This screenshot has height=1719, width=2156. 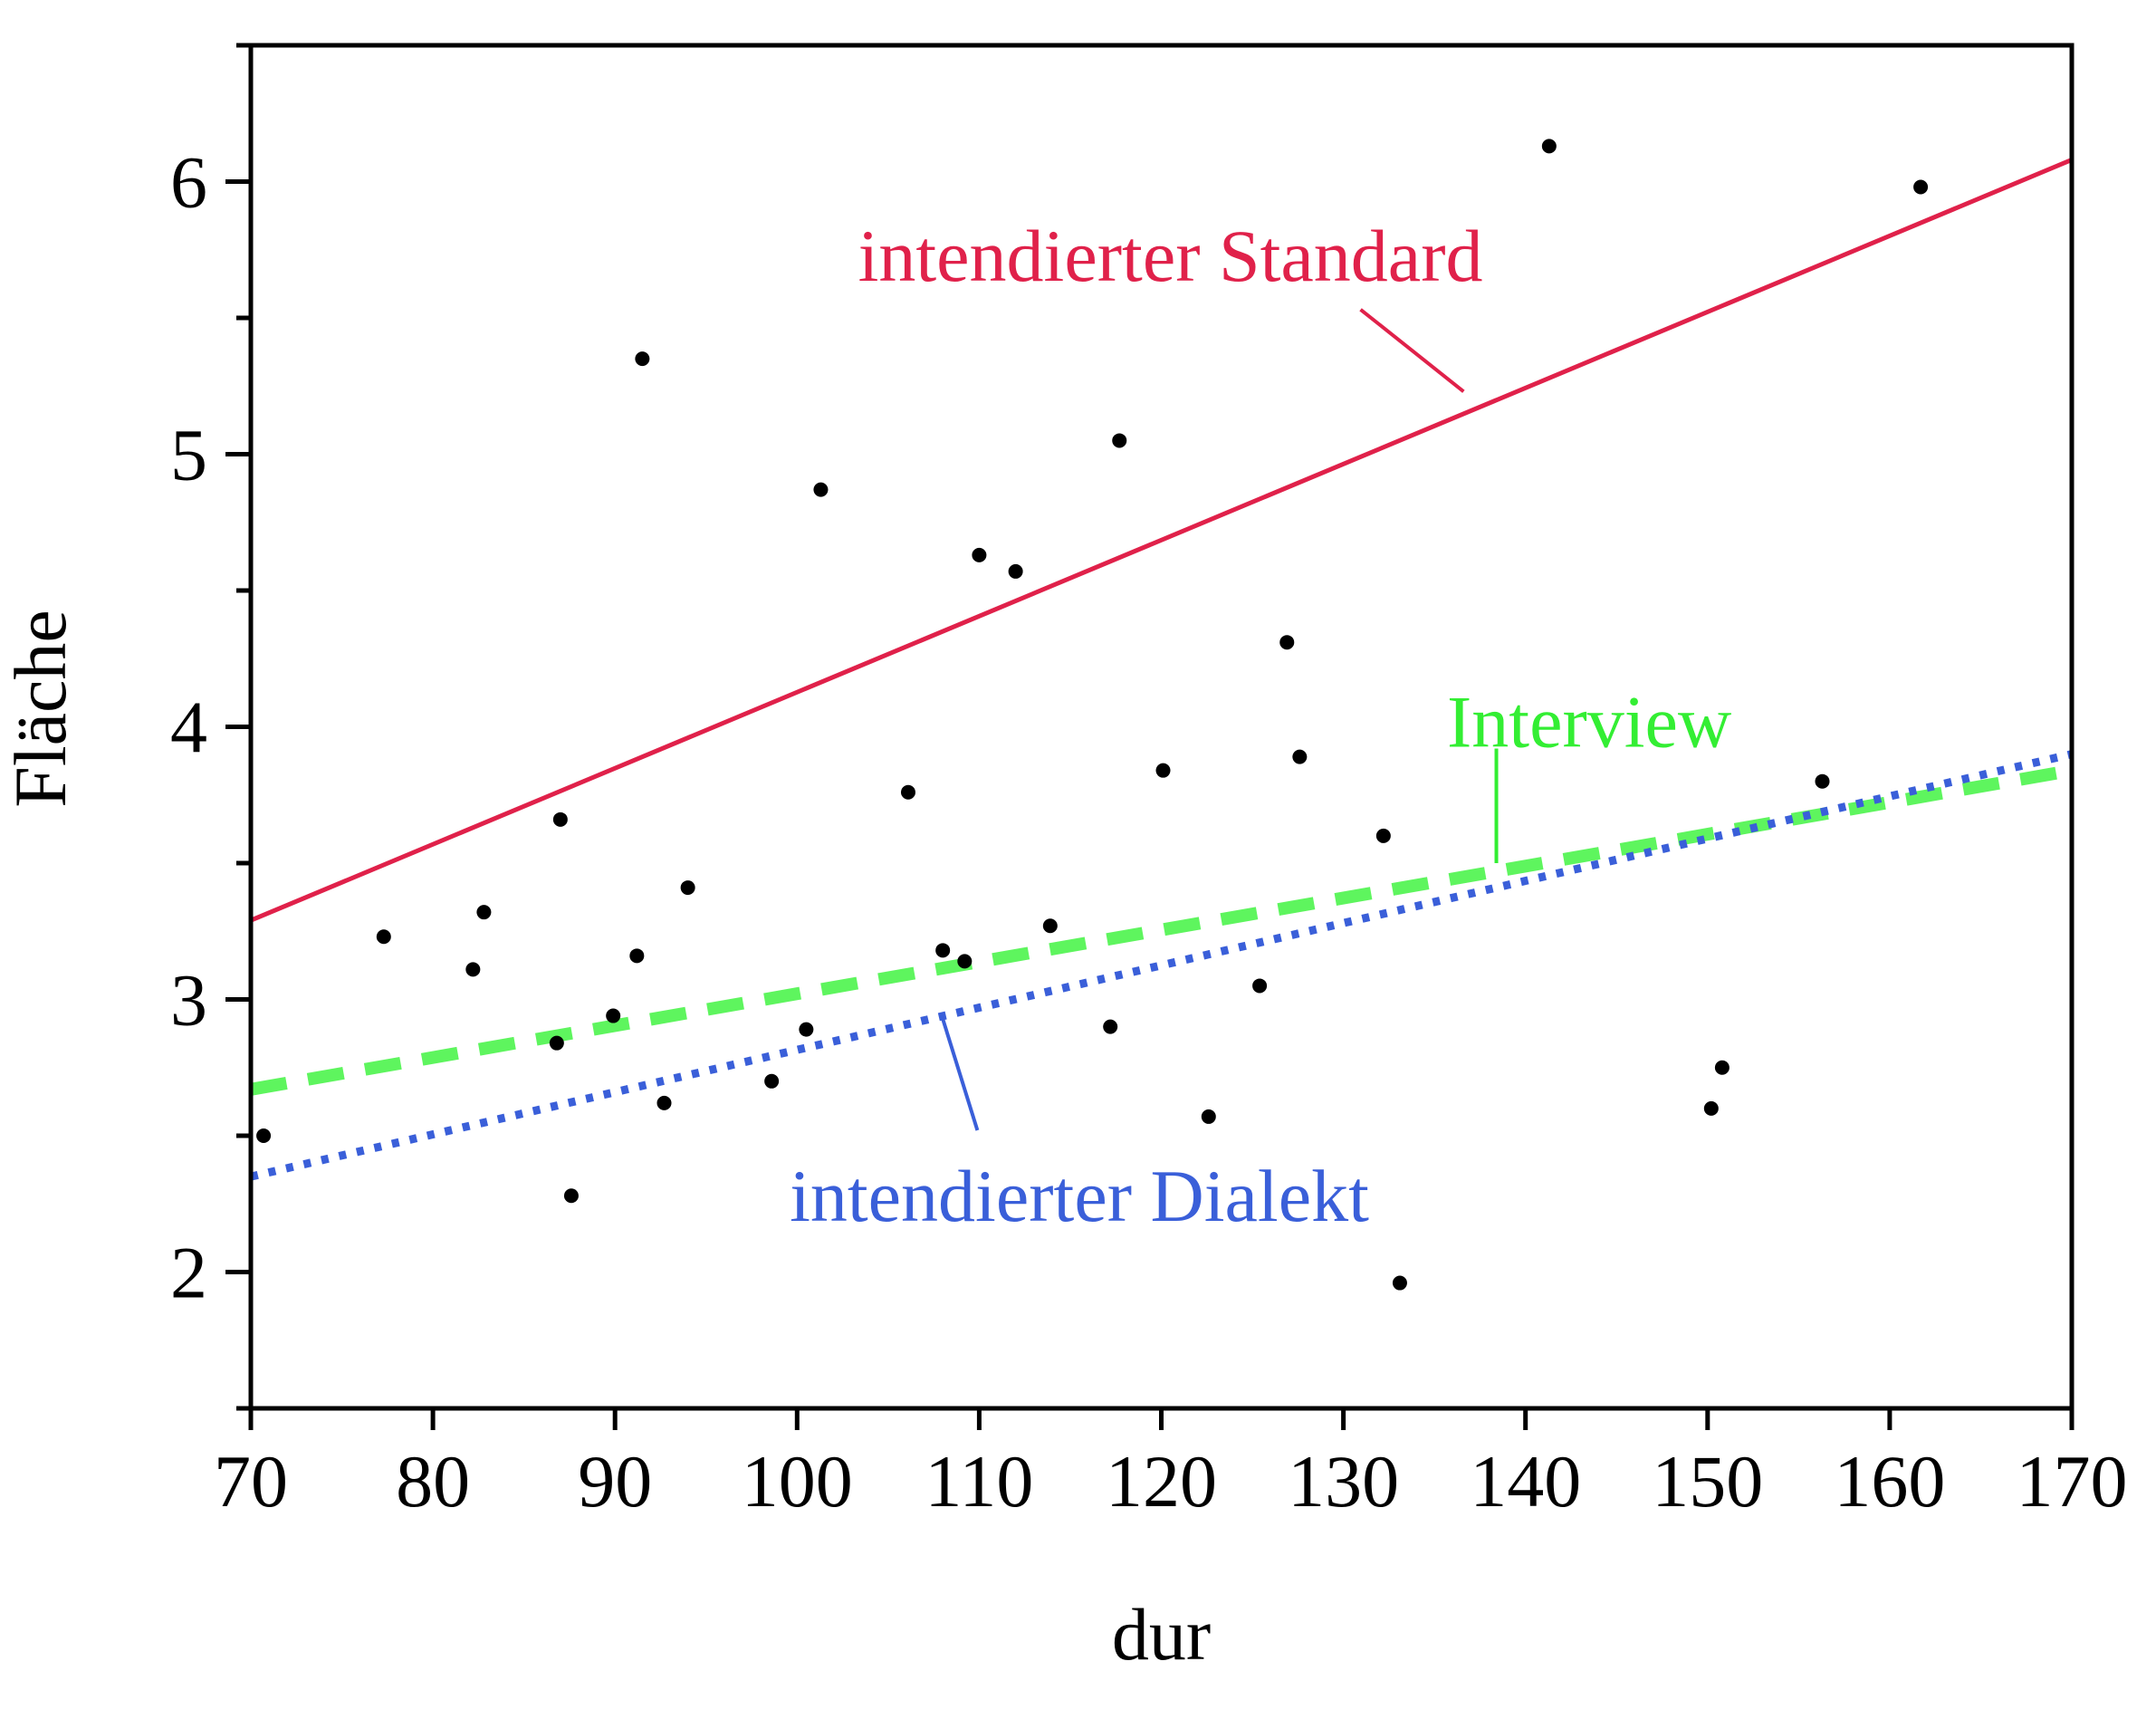 What do you see at coordinates (979, 1481) in the screenshot?
I see `x-tick-label: 110` at bounding box center [979, 1481].